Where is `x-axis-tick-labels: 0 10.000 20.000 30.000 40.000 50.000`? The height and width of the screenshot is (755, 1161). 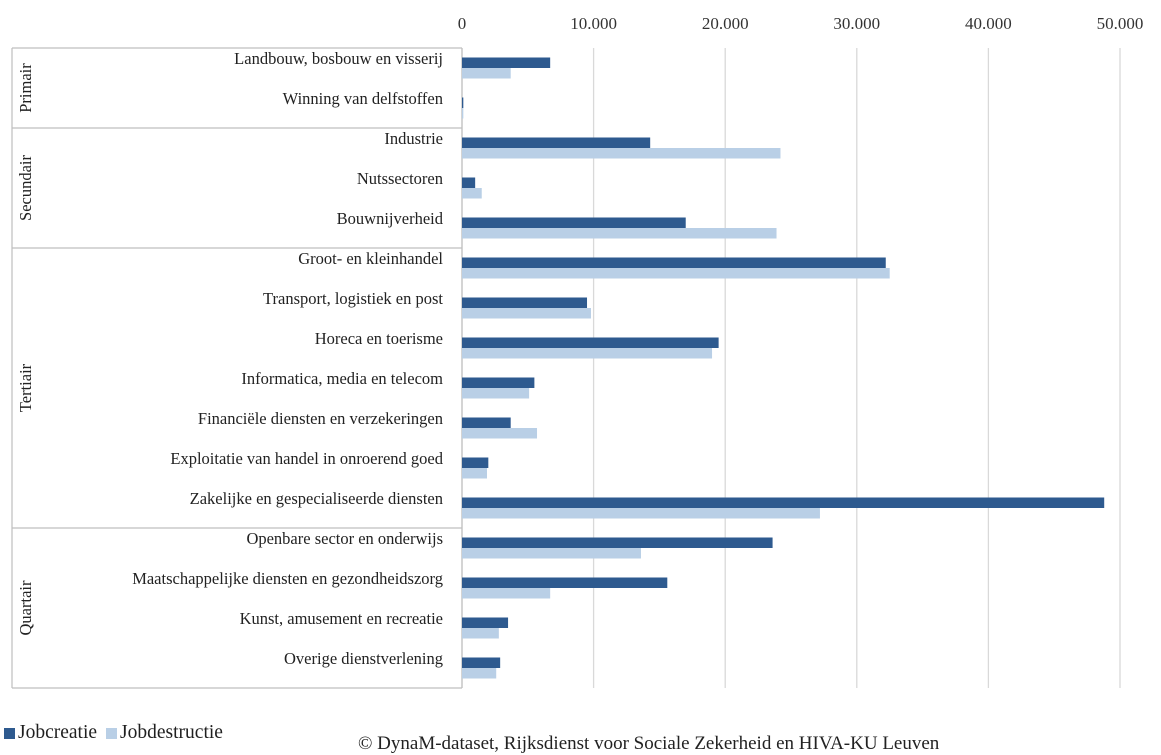 x-axis-tick-labels: 0 10.000 20.000 30.000 40.000 50.000 is located at coordinates (801, 23).